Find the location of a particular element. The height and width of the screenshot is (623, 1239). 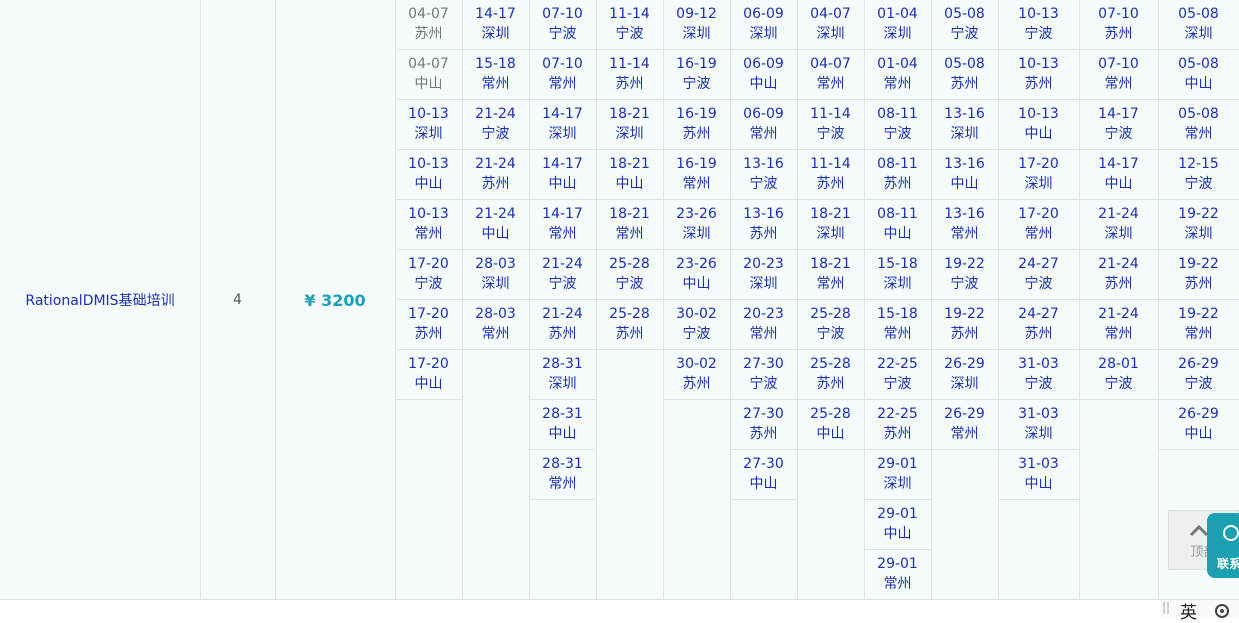

session-cell: 06-09 中山 is located at coordinates (763, 75).